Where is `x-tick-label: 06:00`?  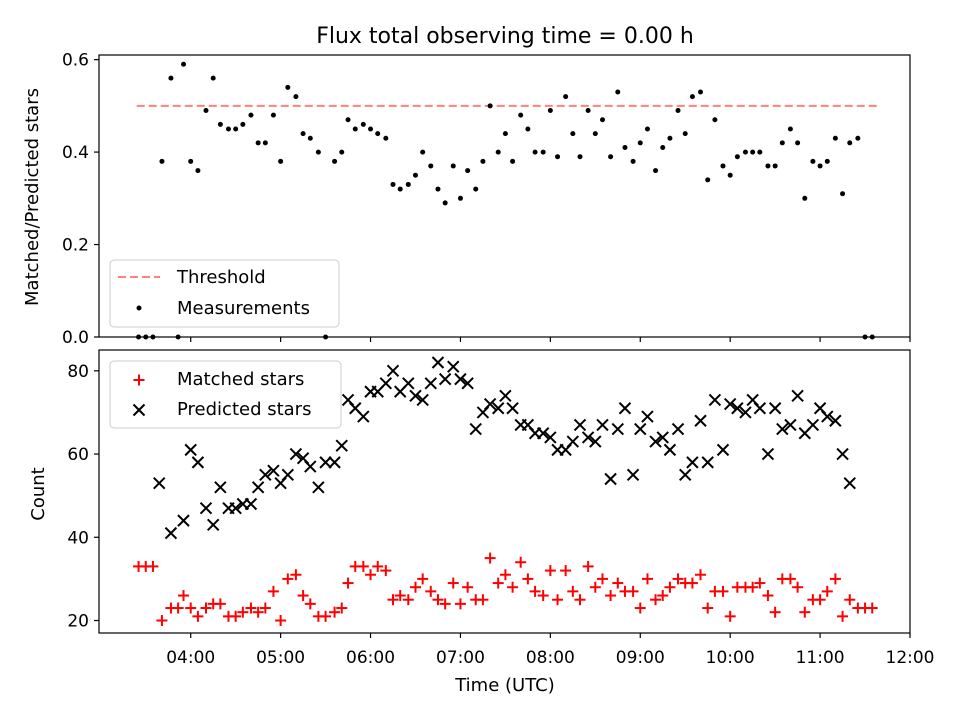 x-tick-label: 06:00 is located at coordinates (370, 658).